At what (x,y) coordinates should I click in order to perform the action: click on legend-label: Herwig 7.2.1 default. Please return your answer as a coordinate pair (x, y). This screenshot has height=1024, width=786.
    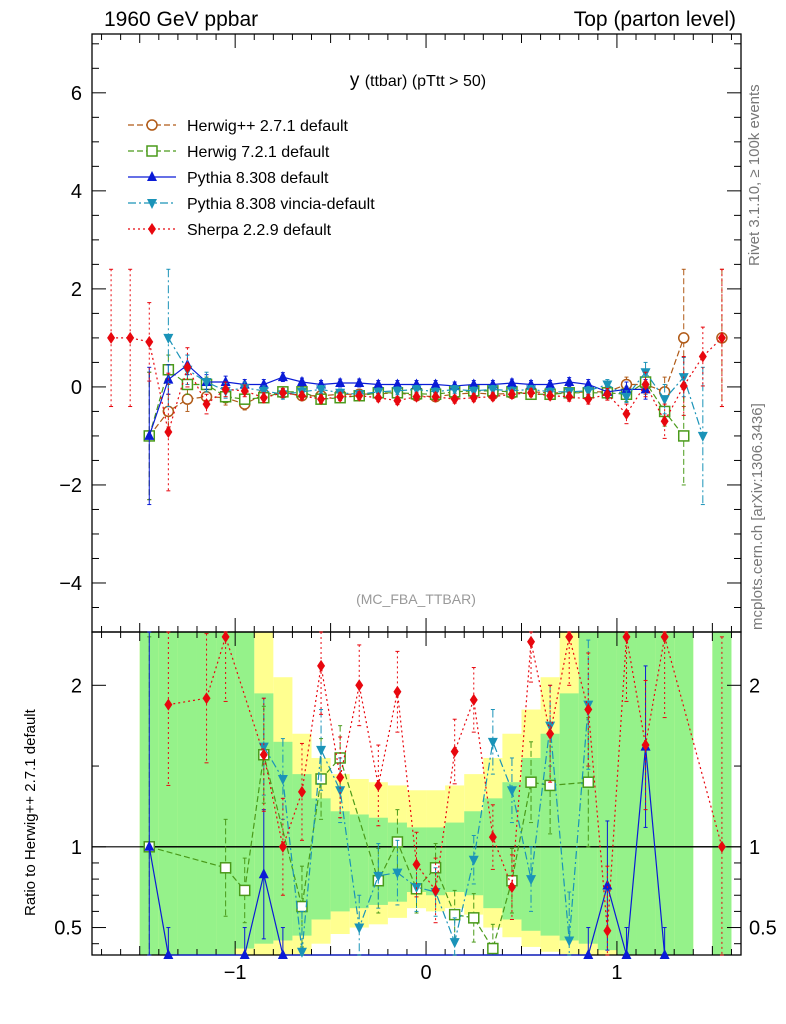
    Looking at the image, I should click on (258, 152).